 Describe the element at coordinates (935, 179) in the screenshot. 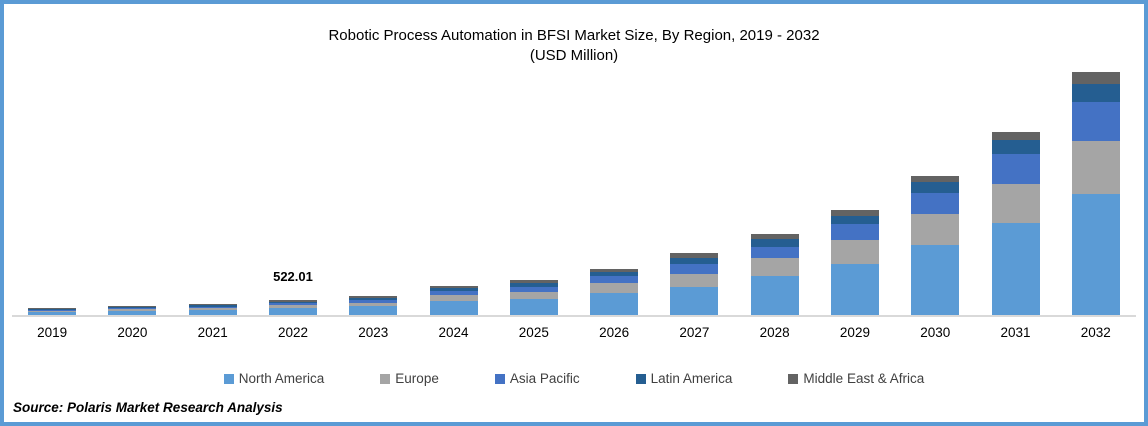

I see `bar-segment-middle-east-africa-2030` at that location.